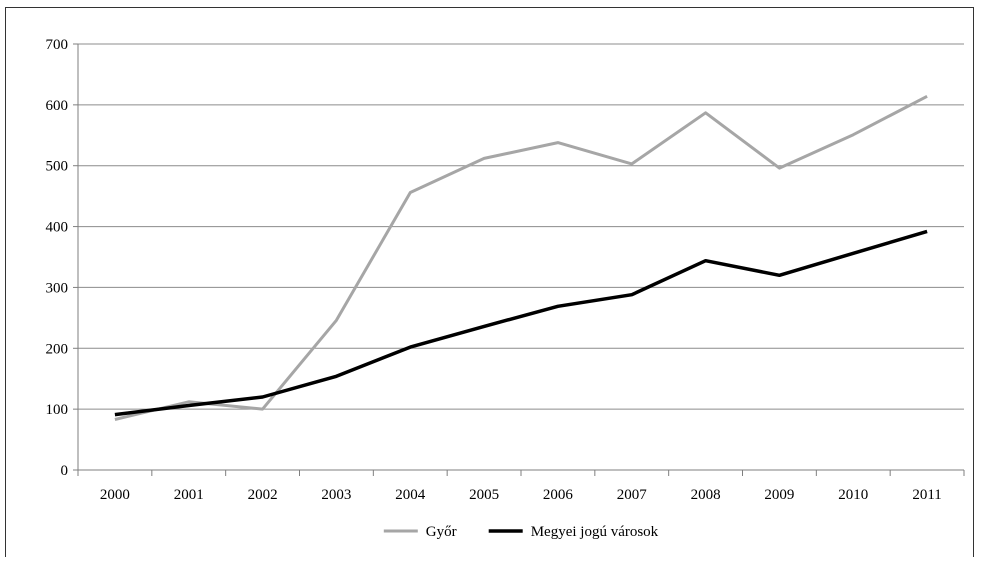  What do you see at coordinates (484, 495) in the screenshot?
I see `x-tick-label: 2005` at bounding box center [484, 495].